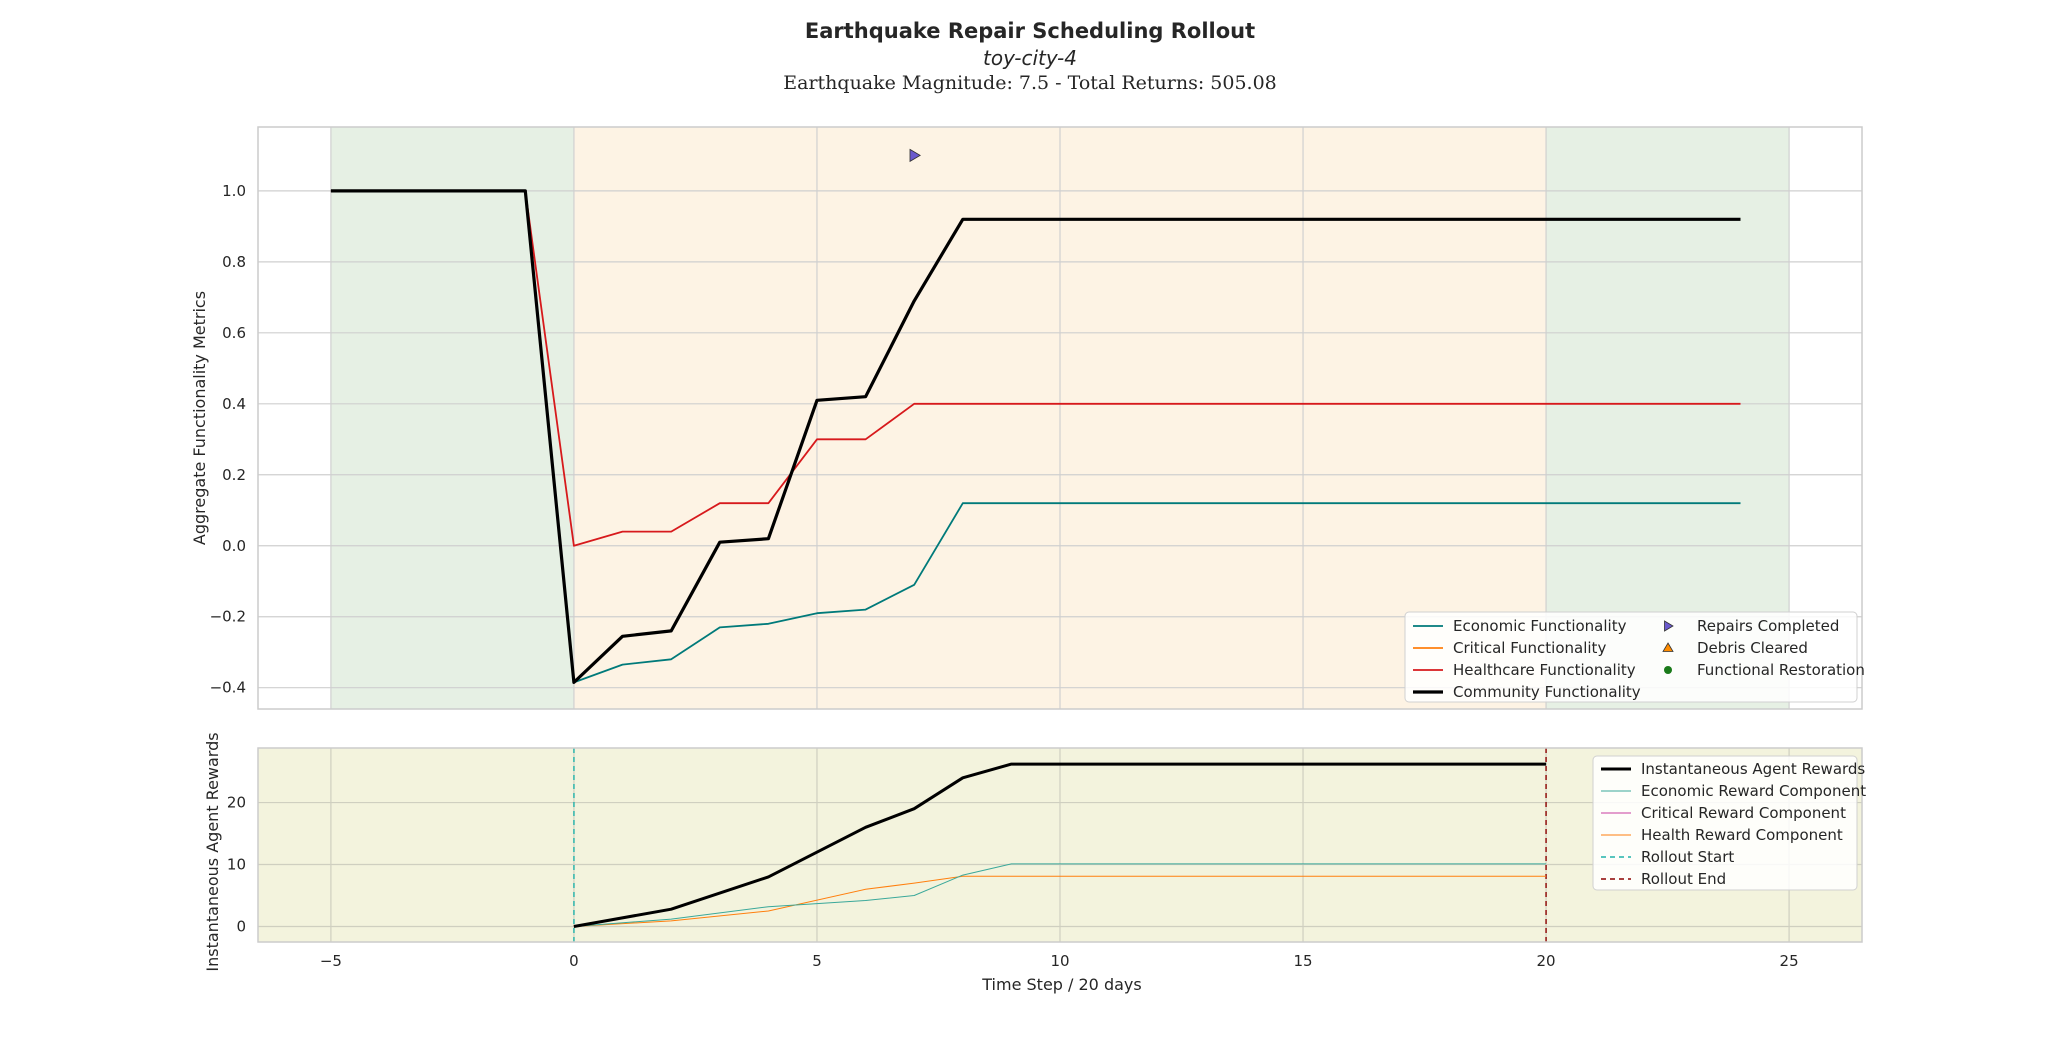 This screenshot has width=2048, height=1047. Describe the element at coordinates (236, 865) in the screenshot. I see `bottom-ytick-label: 10` at that location.